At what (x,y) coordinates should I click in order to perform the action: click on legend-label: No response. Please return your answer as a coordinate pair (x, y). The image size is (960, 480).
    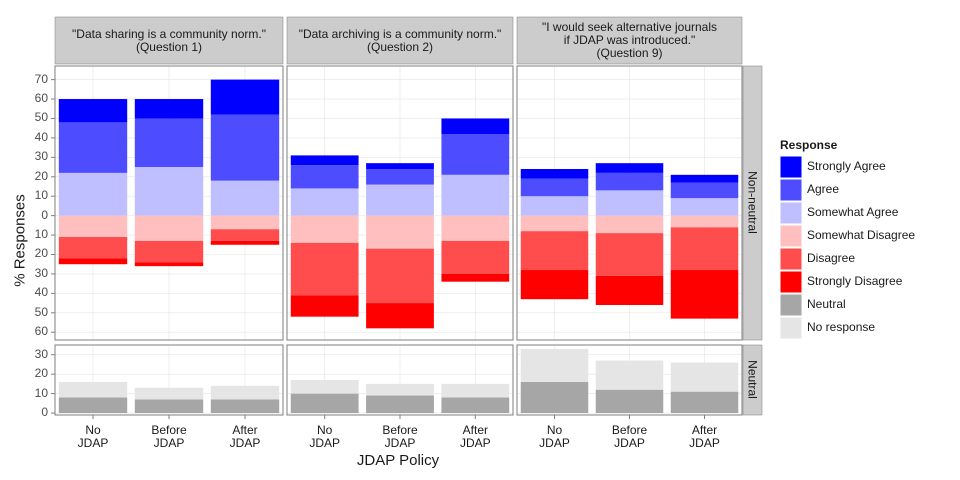
    Looking at the image, I should click on (841, 327).